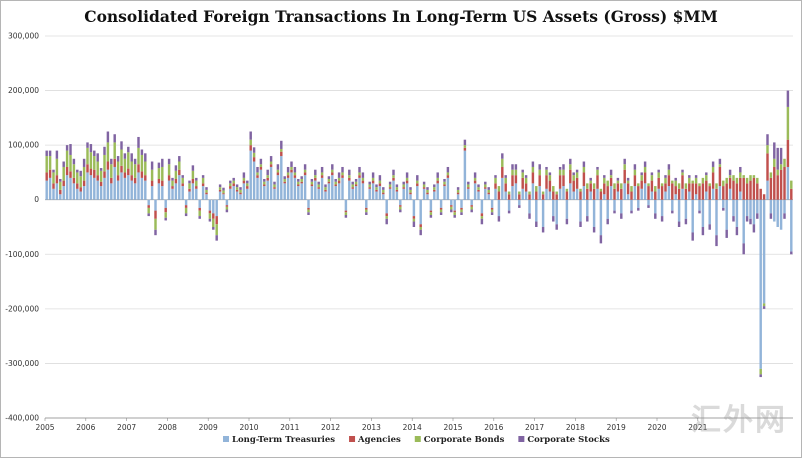 This screenshot has width=802, height=458. What do you see at coordinates (23, 145) in the screenshot?
I see `y-tick-label: 100,000` at bounding box center [23, 145].